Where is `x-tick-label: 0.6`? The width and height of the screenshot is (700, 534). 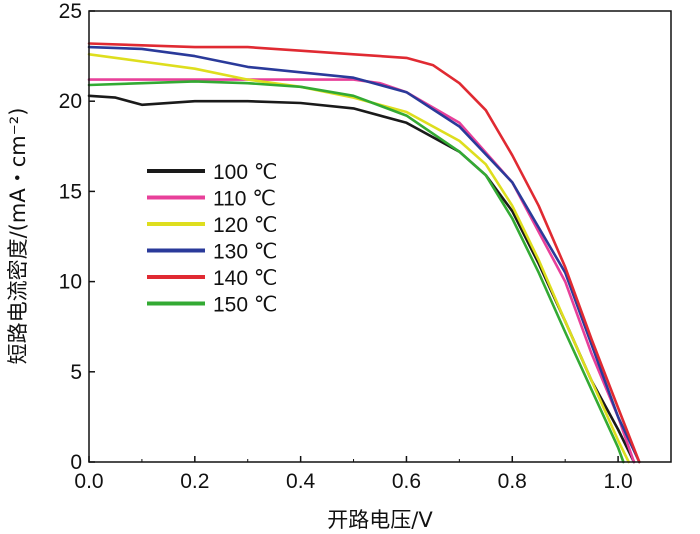
x-tick-label: 0.6 is located at coordinates (406, 481).